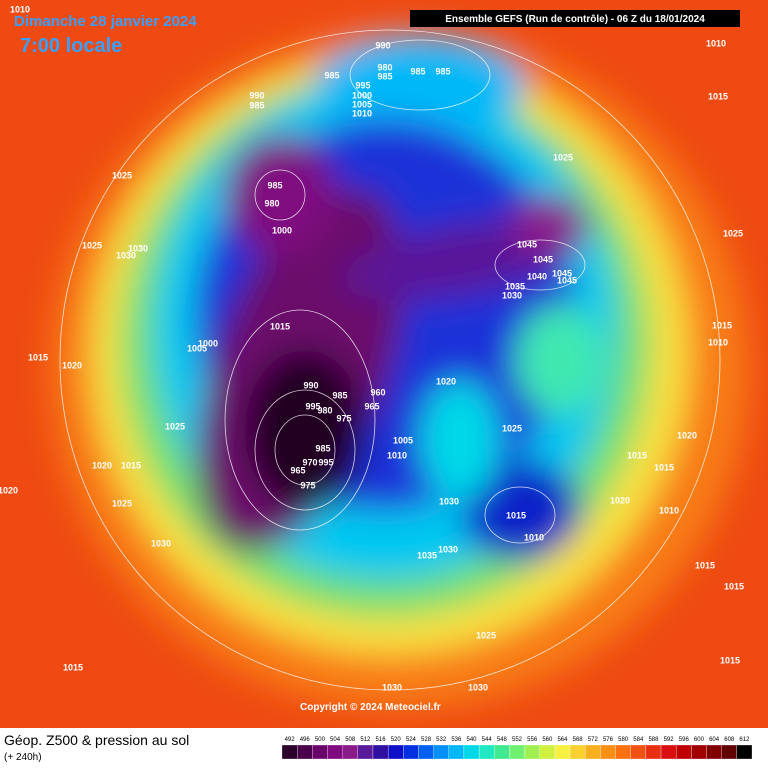 The width and height of the screenshot is (768, 773). What do you see at coordinates (744, 740) in the screenshot?
I see `scale-label: 612` at bounding box center [744, 740].